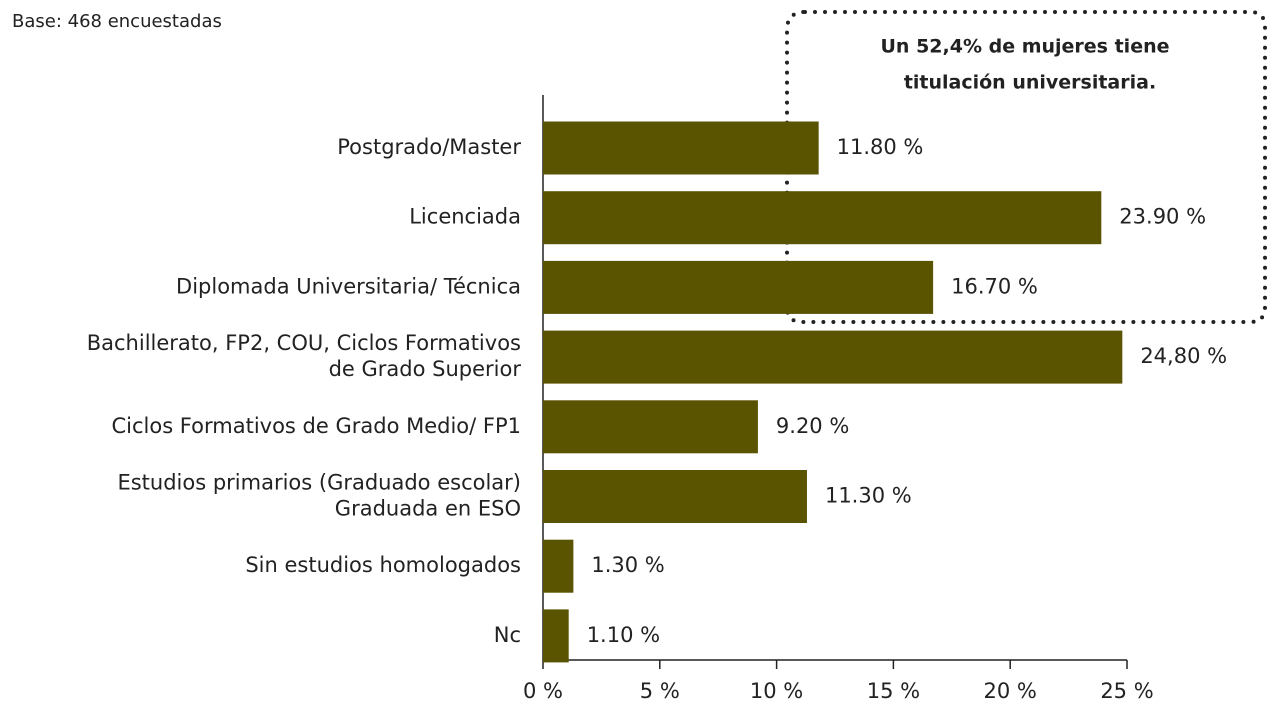 The height and width of the screenshot is (720, 1271). What do you see at coordinates (1162, 217) in the screenshot?
I see `value-label: 23.90 %` at bounding box center [1162, 217].